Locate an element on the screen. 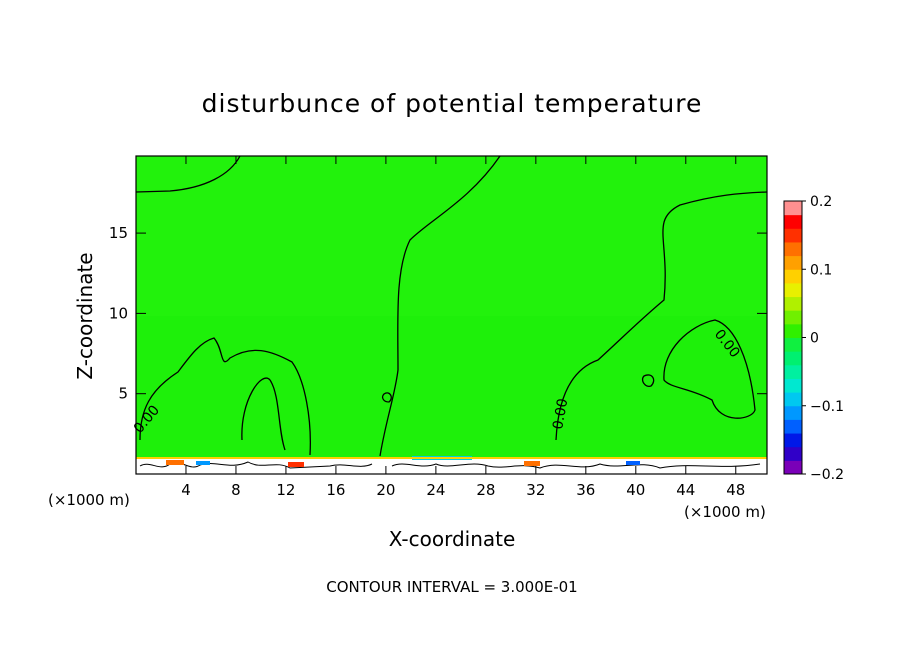  ground-colored-blobs is located at coordinates (451, 461).